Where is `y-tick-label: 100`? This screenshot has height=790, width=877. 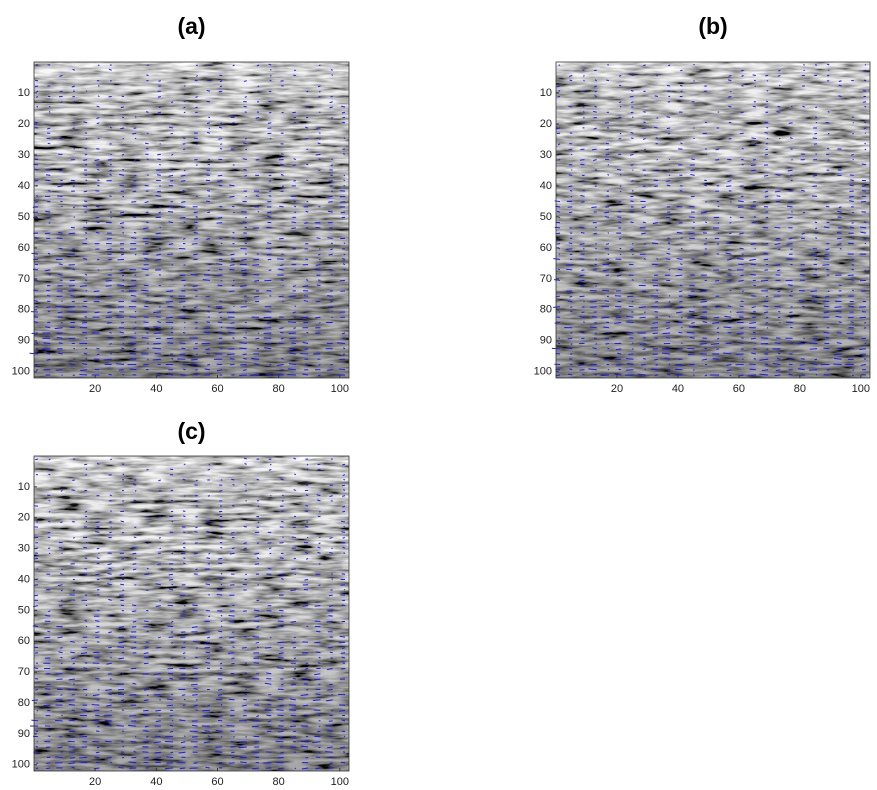 y-tick-label: 100 is located at coordinates (21, 372).